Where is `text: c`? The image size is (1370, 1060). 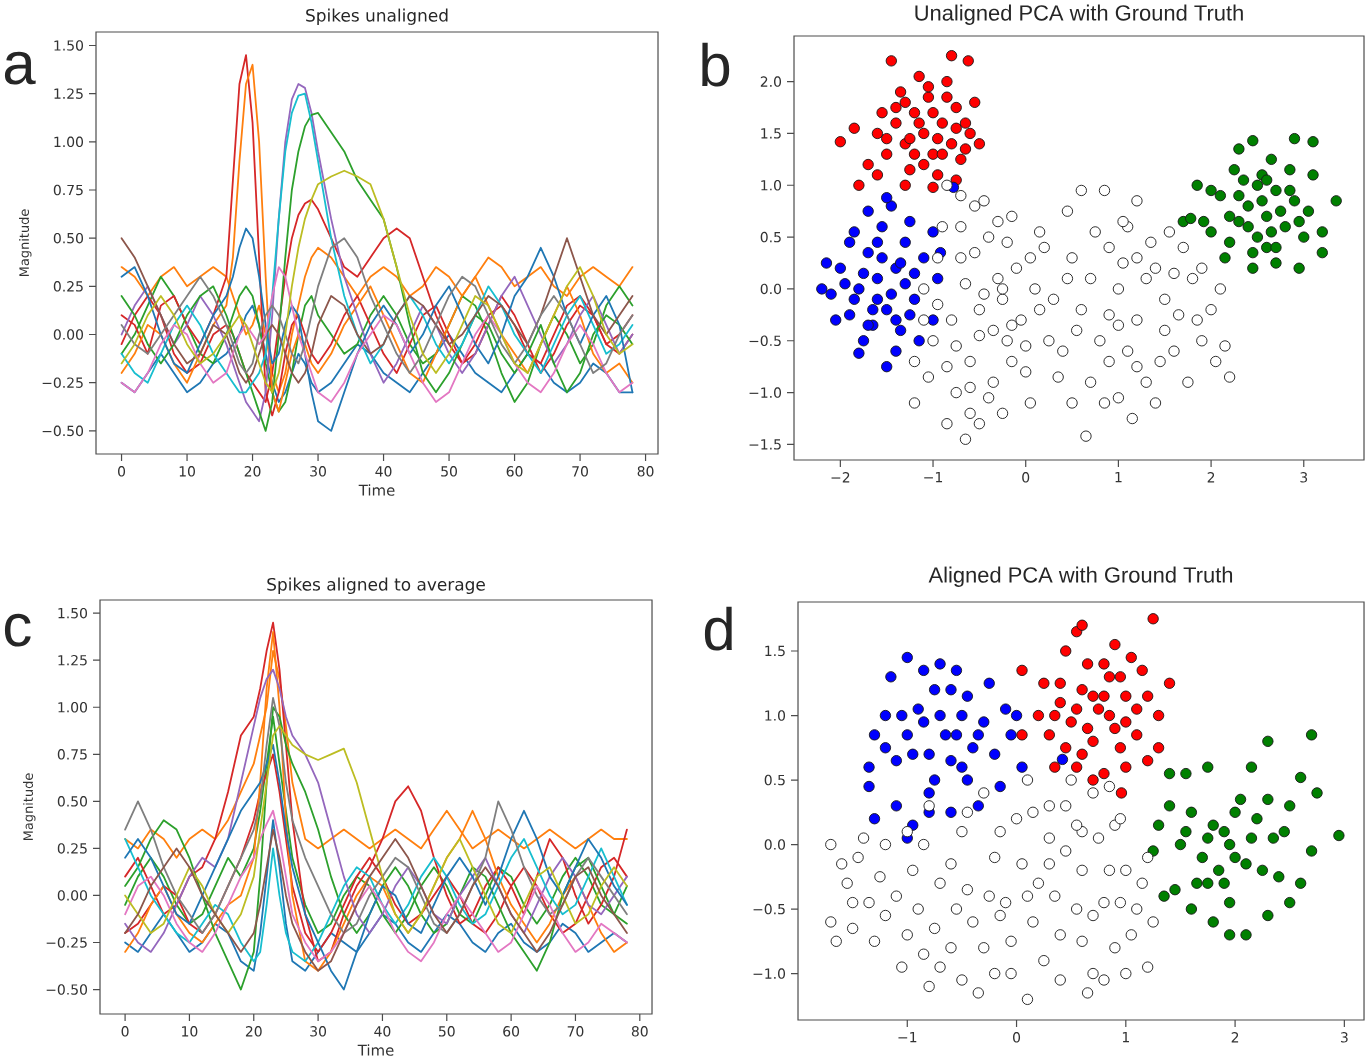 text: c is located at coordinates (17, 630).